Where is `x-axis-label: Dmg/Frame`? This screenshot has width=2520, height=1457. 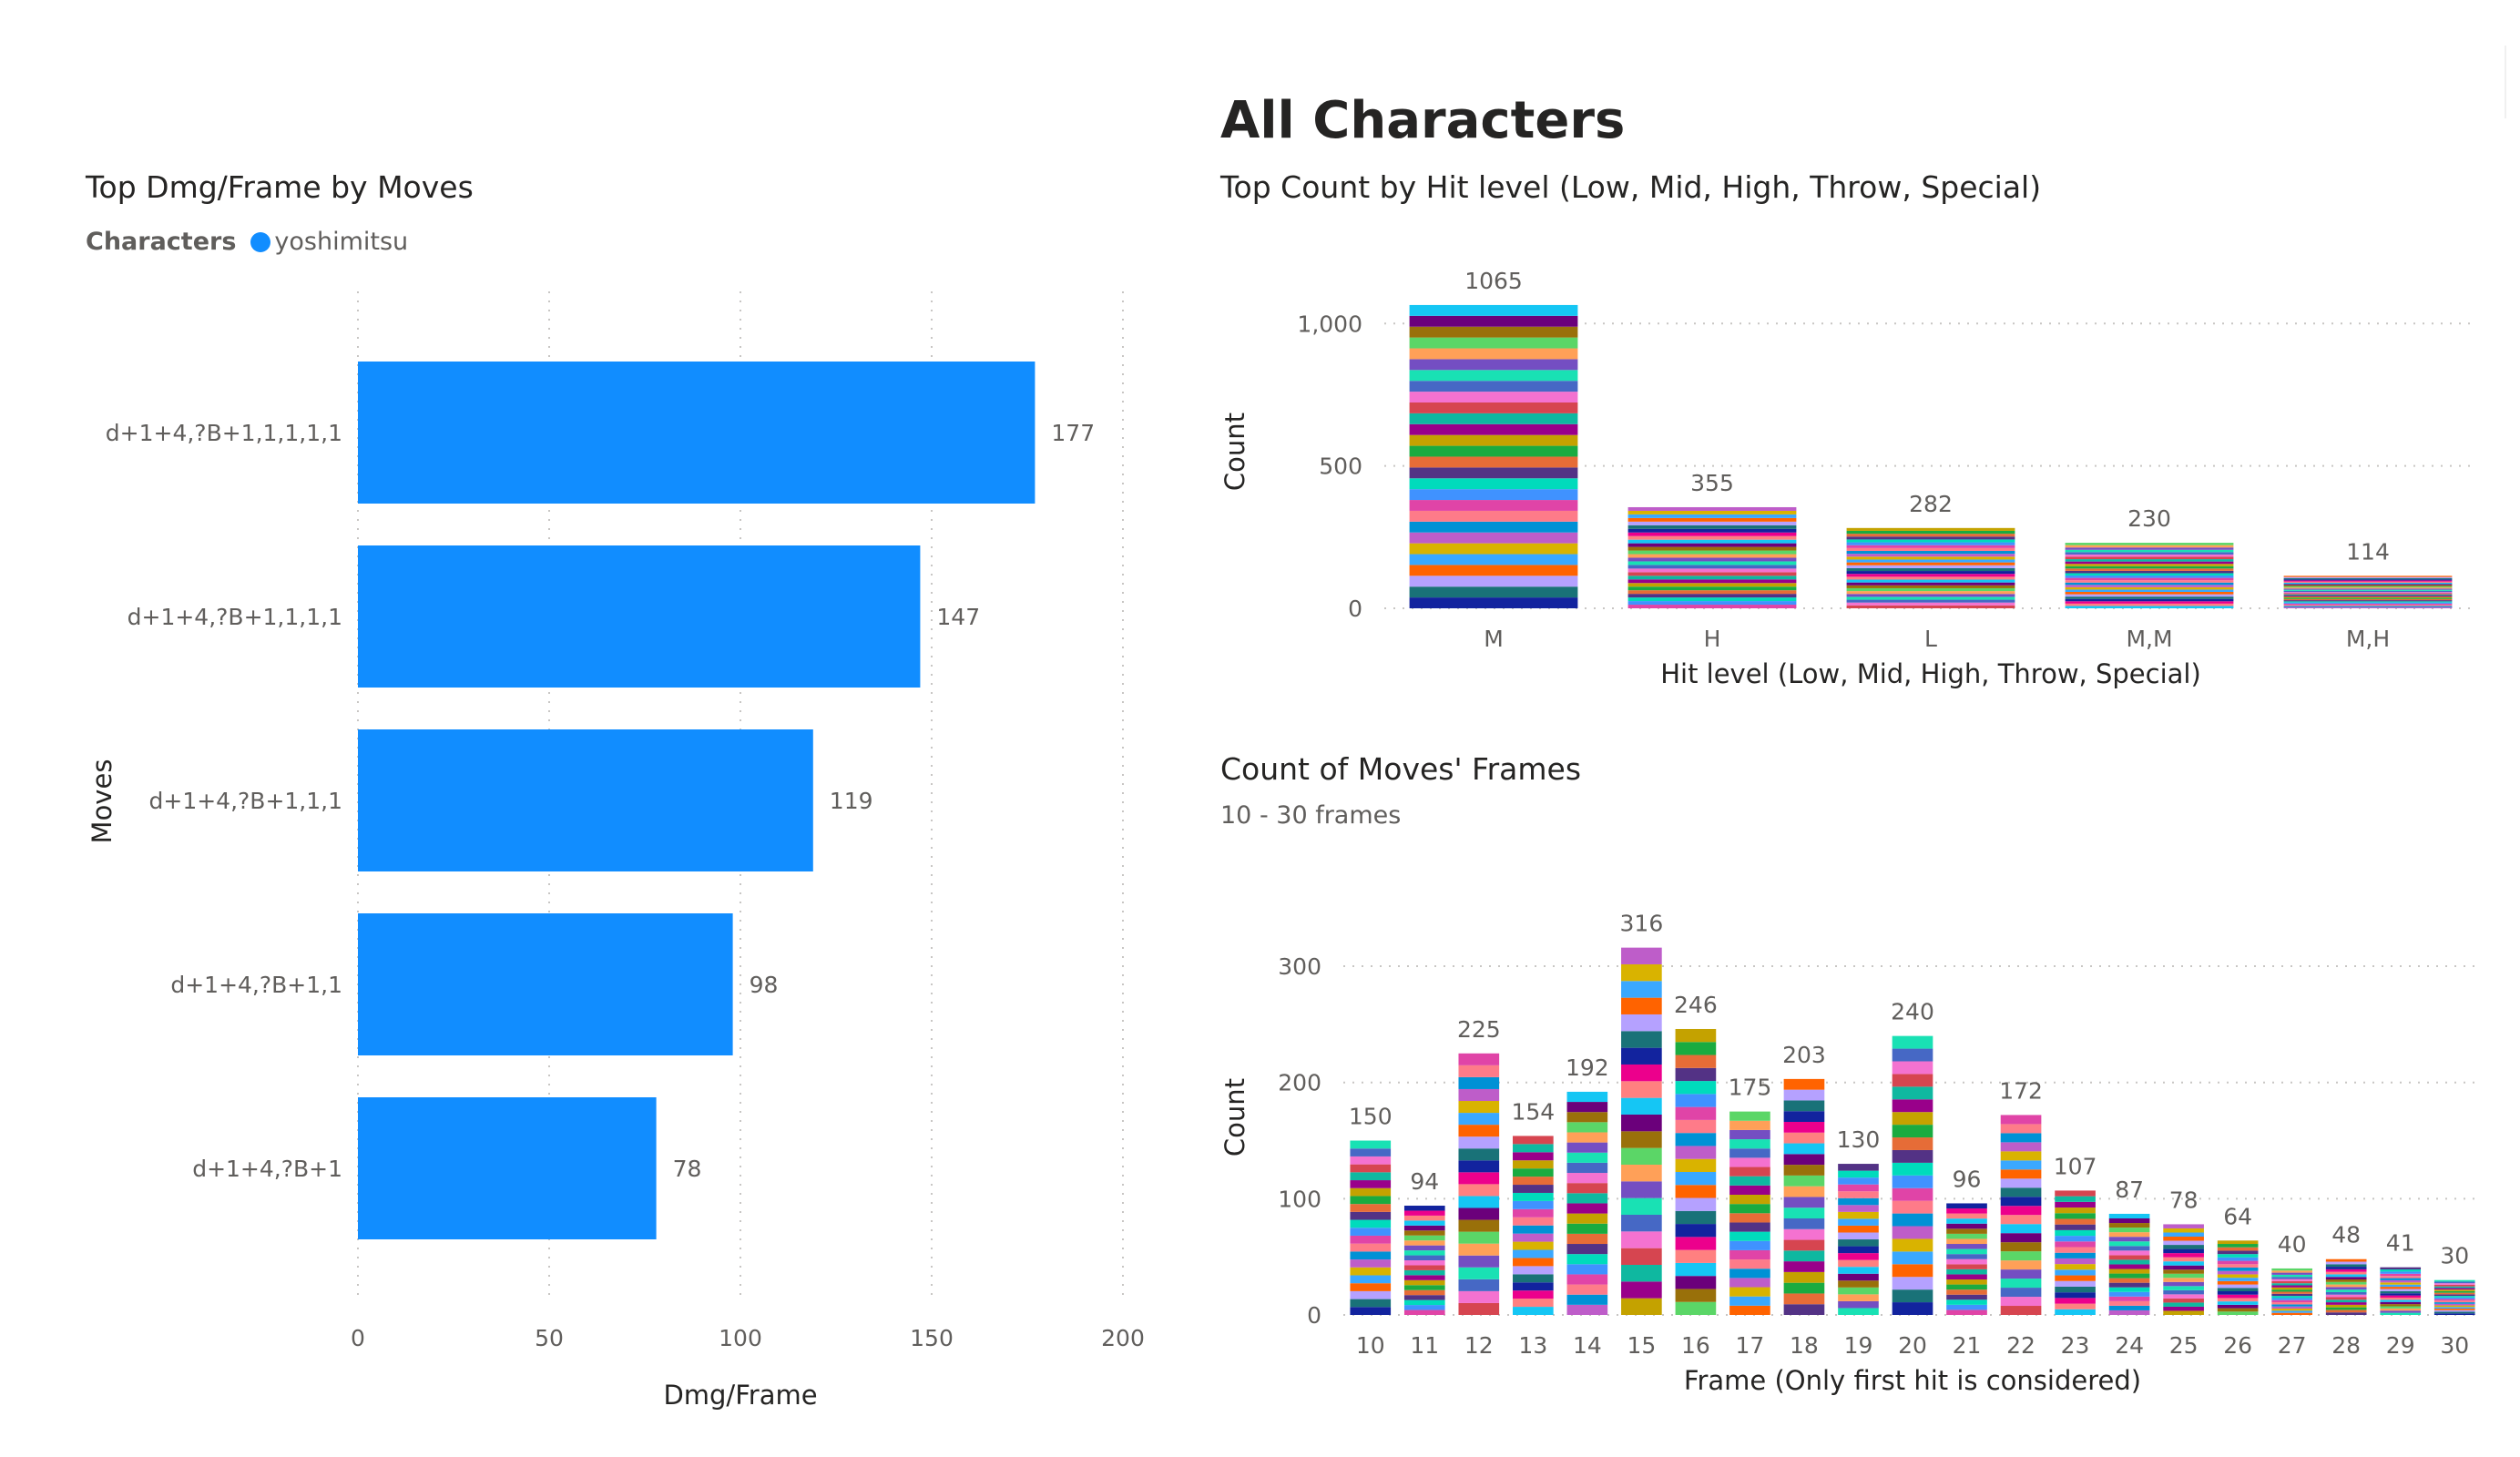
x-axis-label: Dmg/Frame is located at coordinates (740, 1395).